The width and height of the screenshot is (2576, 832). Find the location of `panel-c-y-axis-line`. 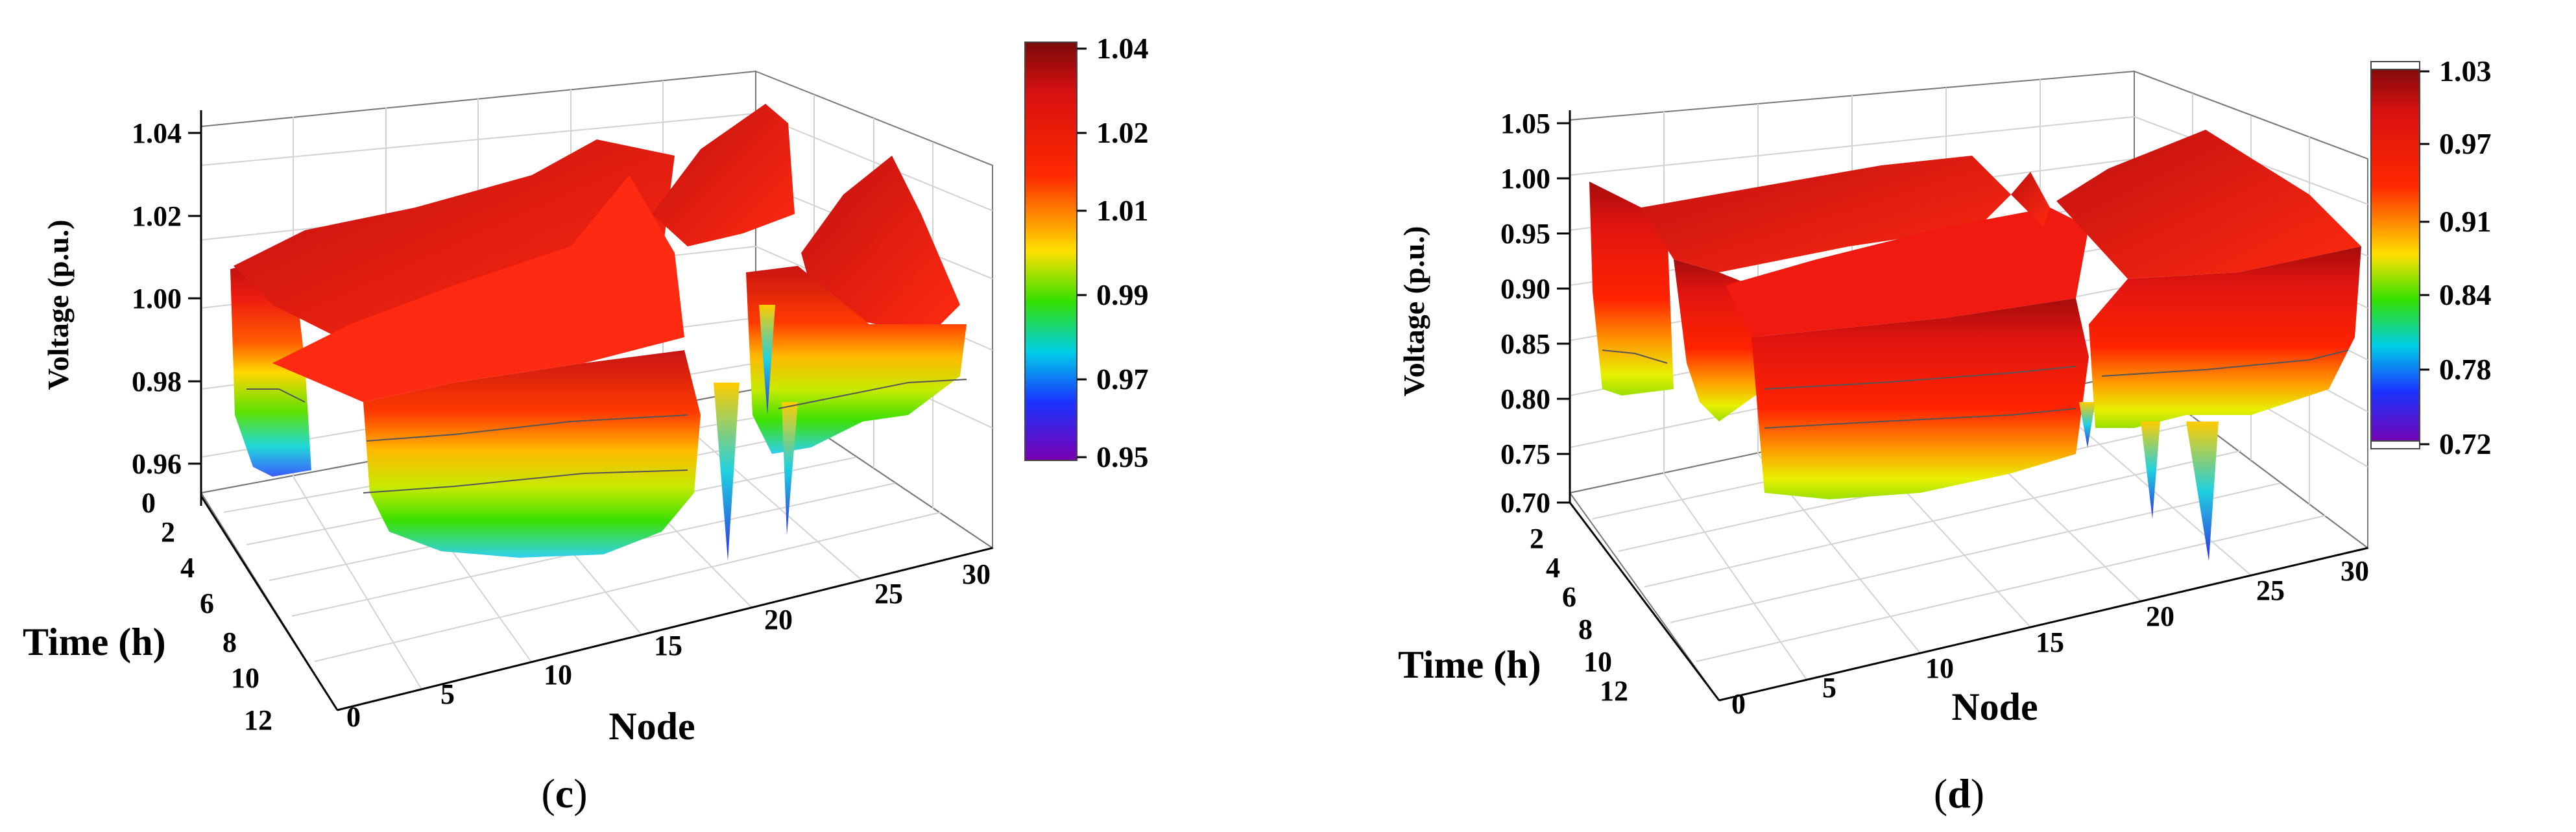

panel-c-y-axis-line is located at coordinates (269, 603).